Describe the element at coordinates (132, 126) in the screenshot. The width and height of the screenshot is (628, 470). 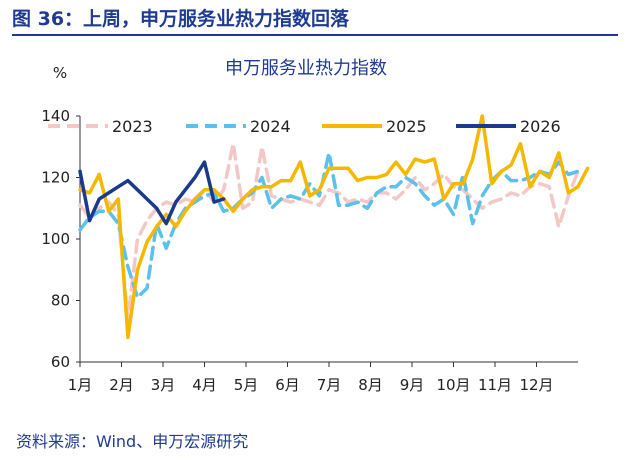
I see `legend-label-2023: 2023` at that location.